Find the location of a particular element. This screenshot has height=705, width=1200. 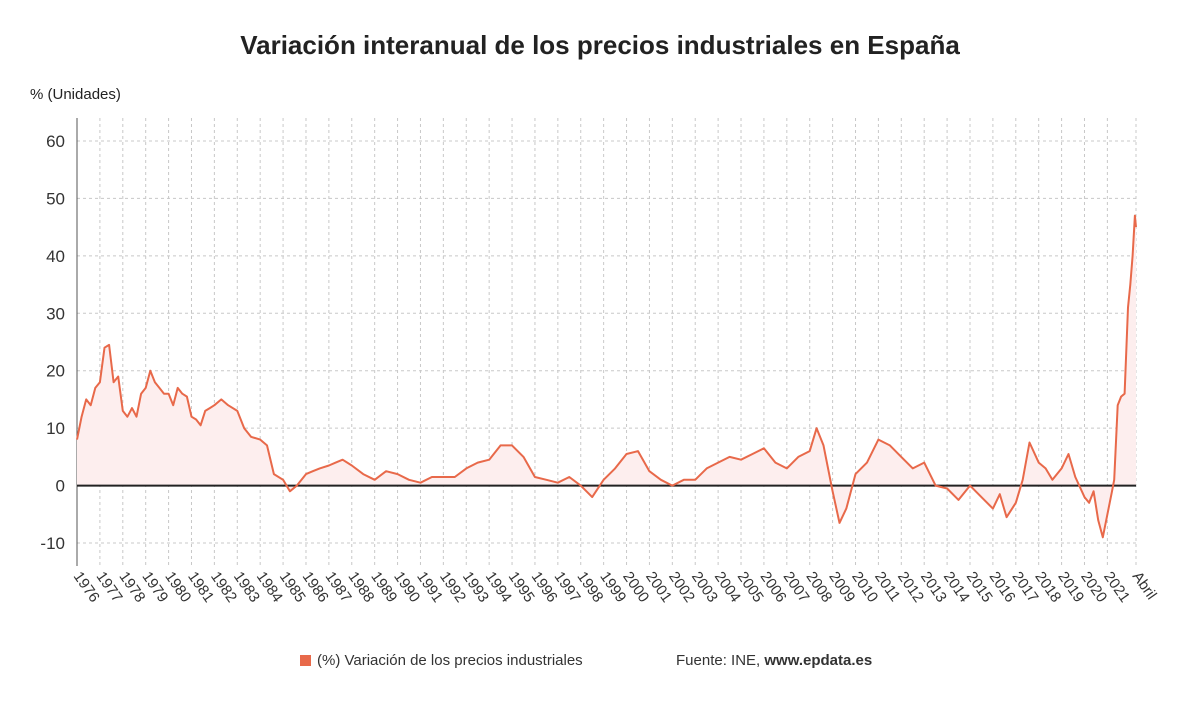

y-tick-label: 50 is located at coordinates (55, 198).